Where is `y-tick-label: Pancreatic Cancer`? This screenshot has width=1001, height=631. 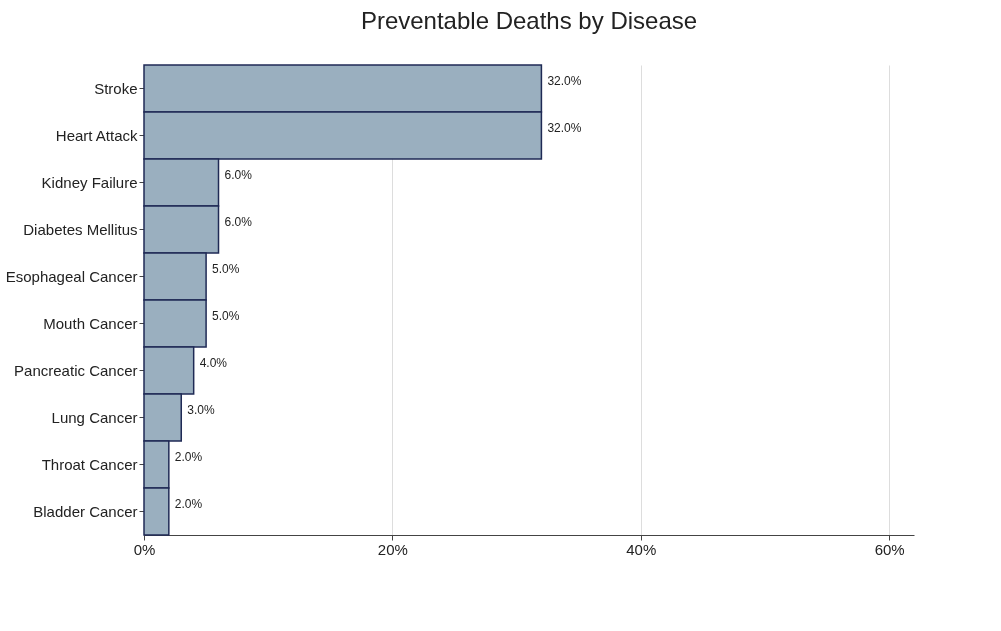 y-tick-label: Pancreatic Cancer is located at coordinates (76, 370).